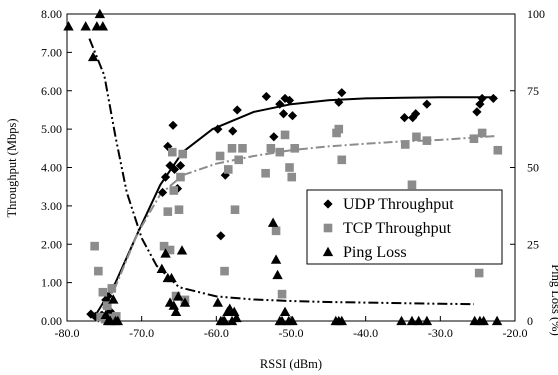  Describe the element at coordinates (51, 129) in the screenshot. I see `y-tick-label: 5.00` at that location.